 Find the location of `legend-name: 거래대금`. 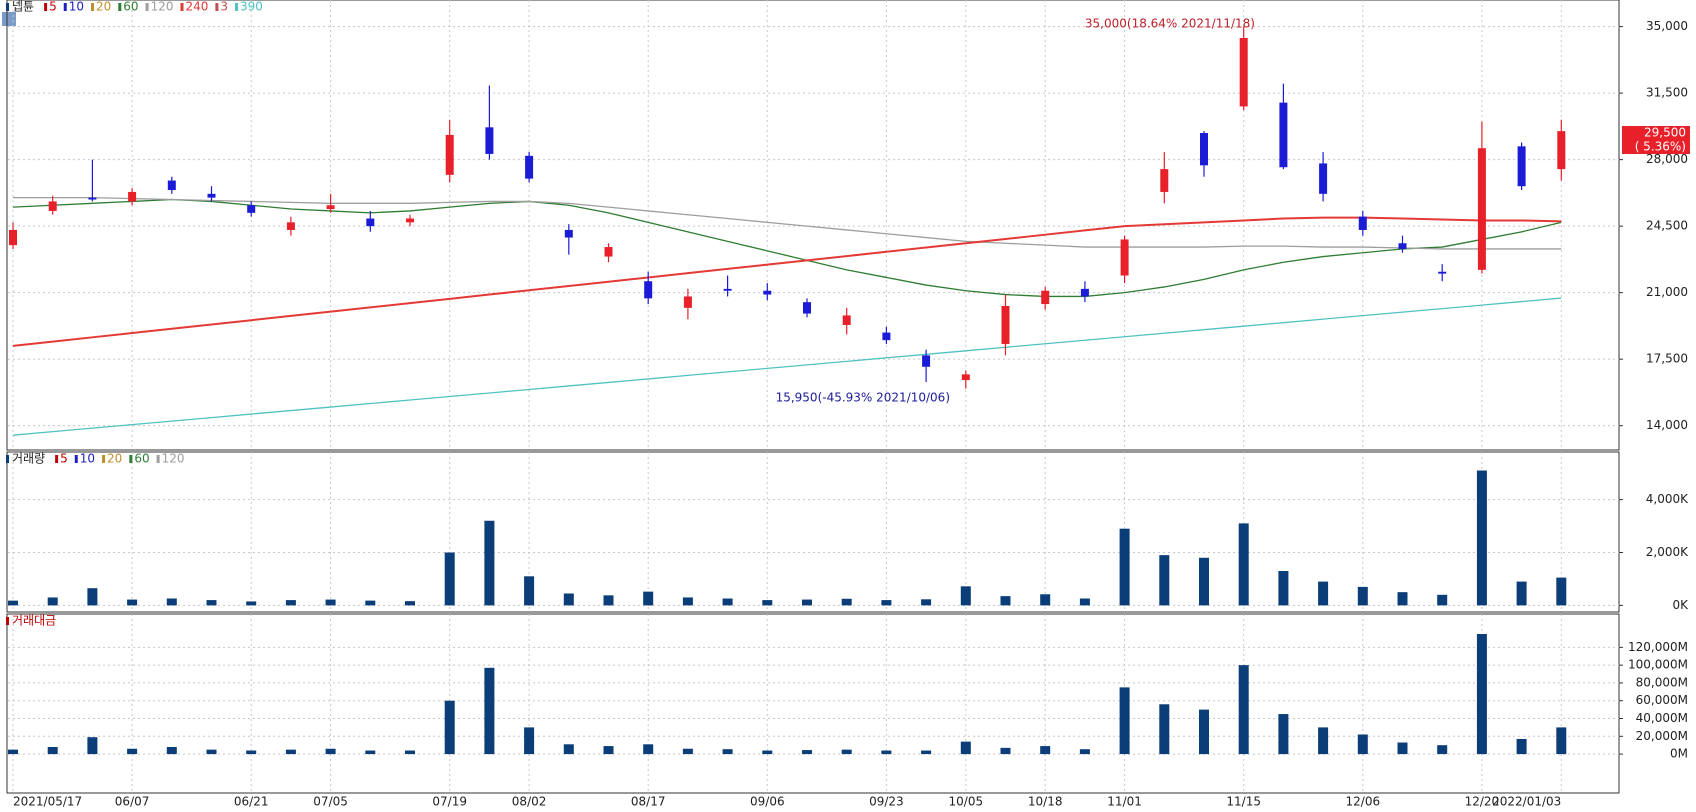

legend-name: 거래대금 is located at coordinates (34, 621).